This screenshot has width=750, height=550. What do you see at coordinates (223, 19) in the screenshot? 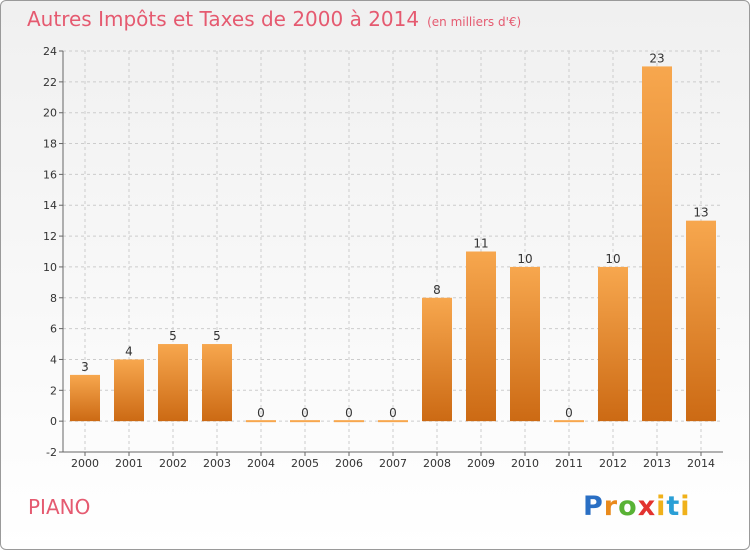
I see `chart-title: Autres Impôts et Taxes de 2000 à 2014` at bounding box center [223, 19].